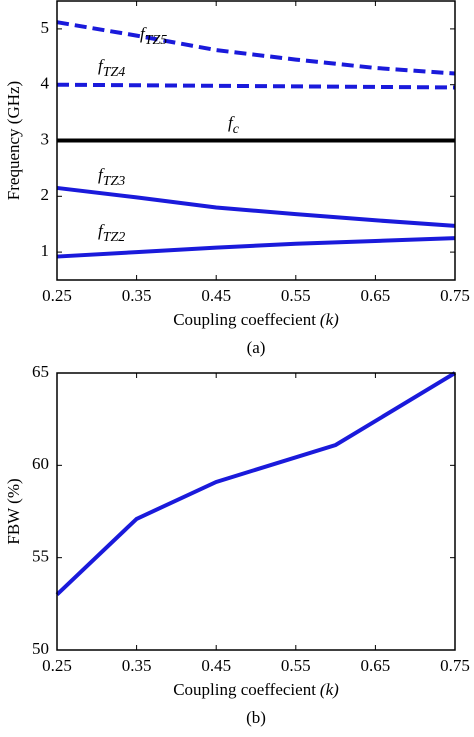 The image size is (474, 737). I want to click on label-sub: c, so click(236, 129).